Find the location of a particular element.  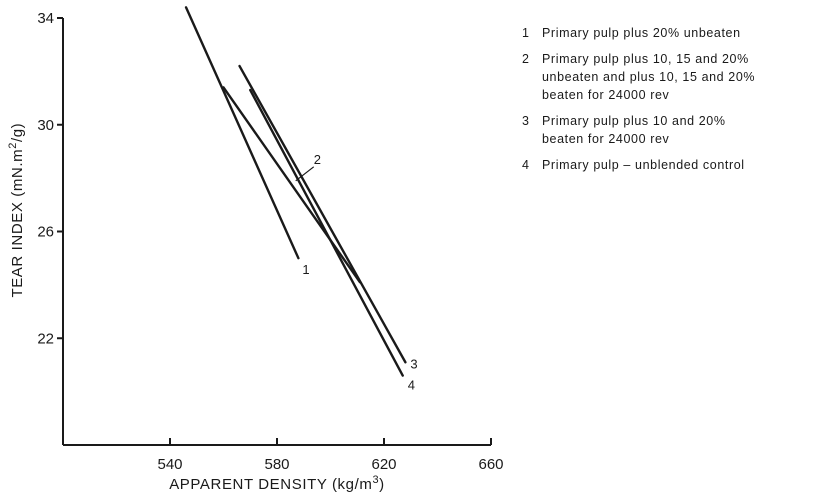

y-tick-label: 22 is located at coordinates (45, 338).